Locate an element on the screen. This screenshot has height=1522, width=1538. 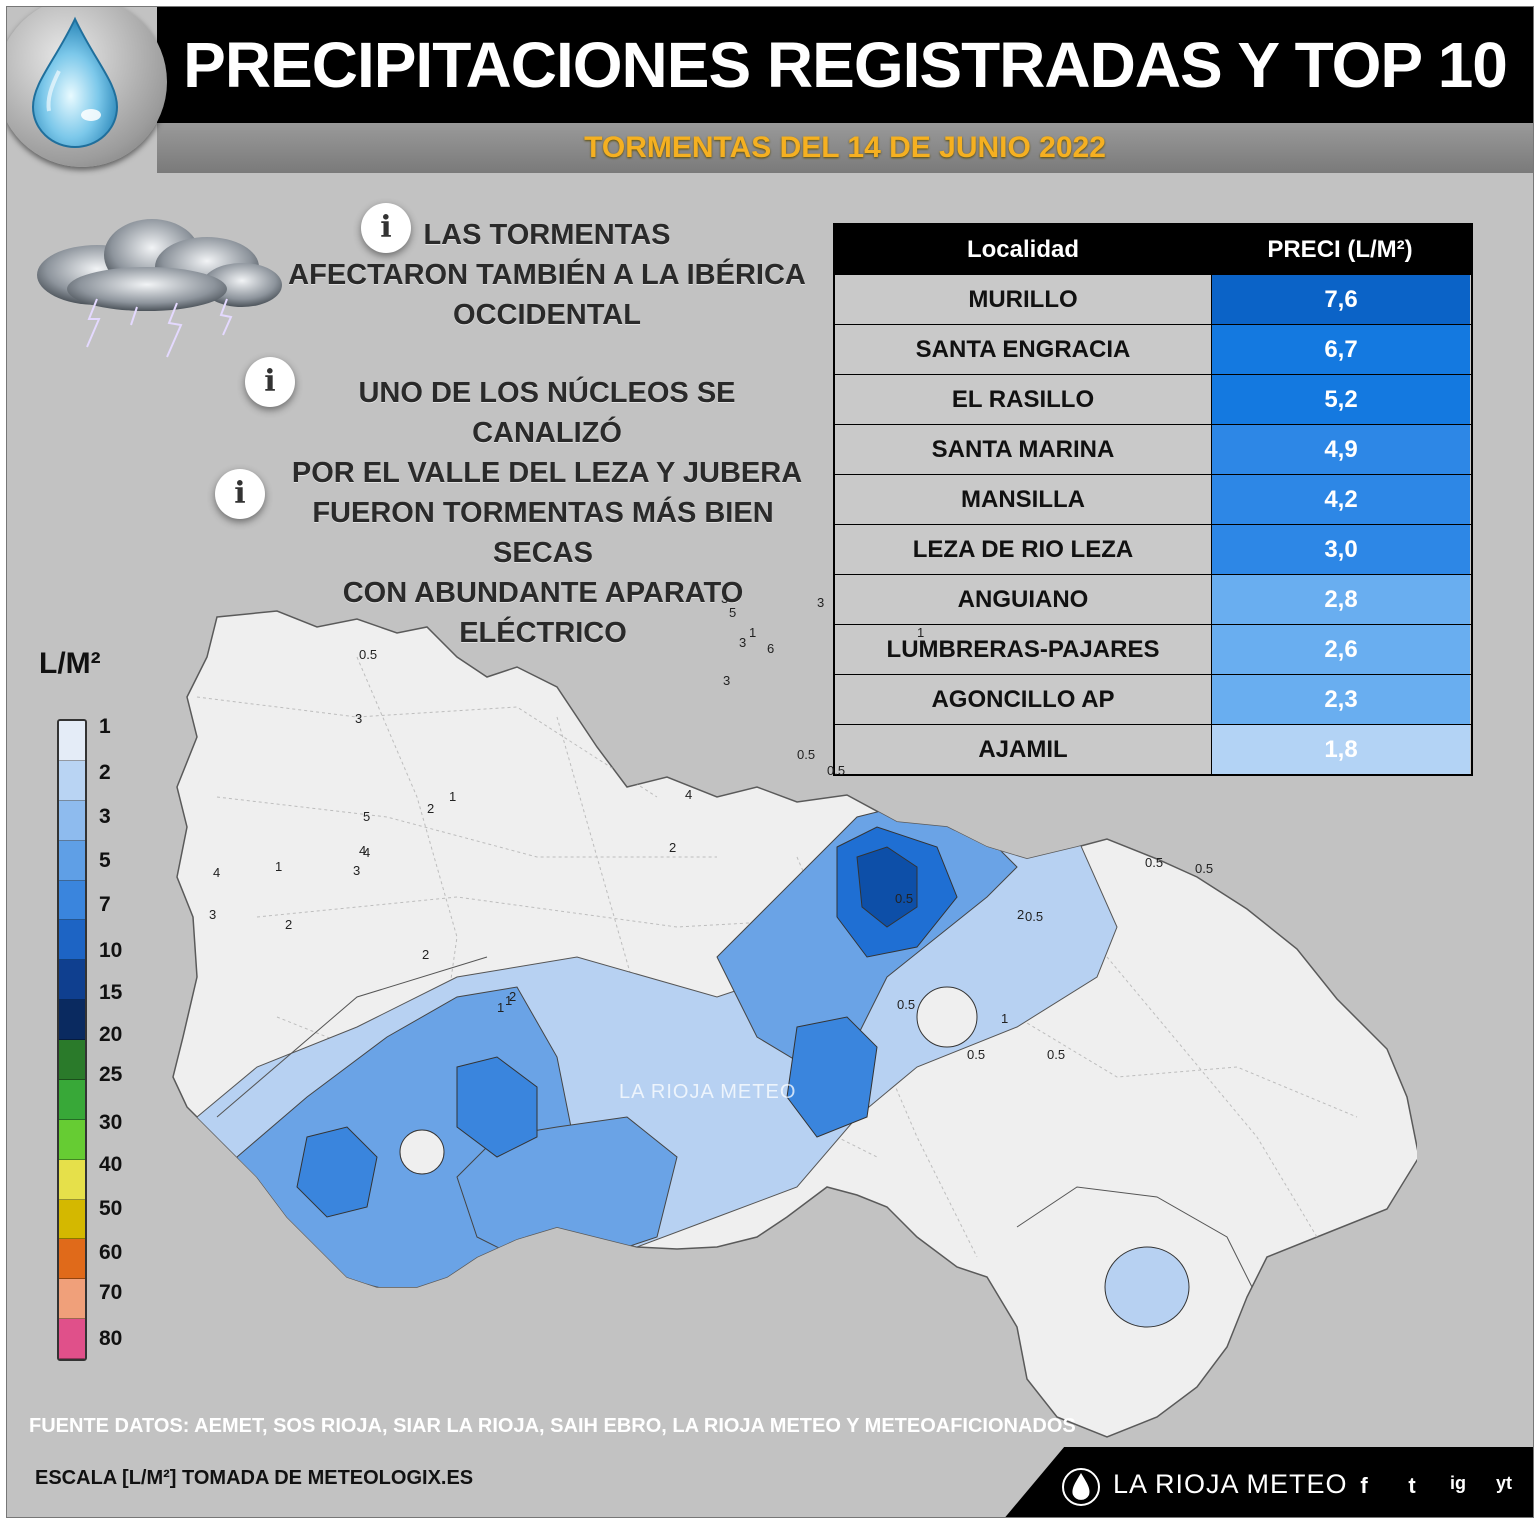
legend-label: 30 is located at coordinates (111, 1122).